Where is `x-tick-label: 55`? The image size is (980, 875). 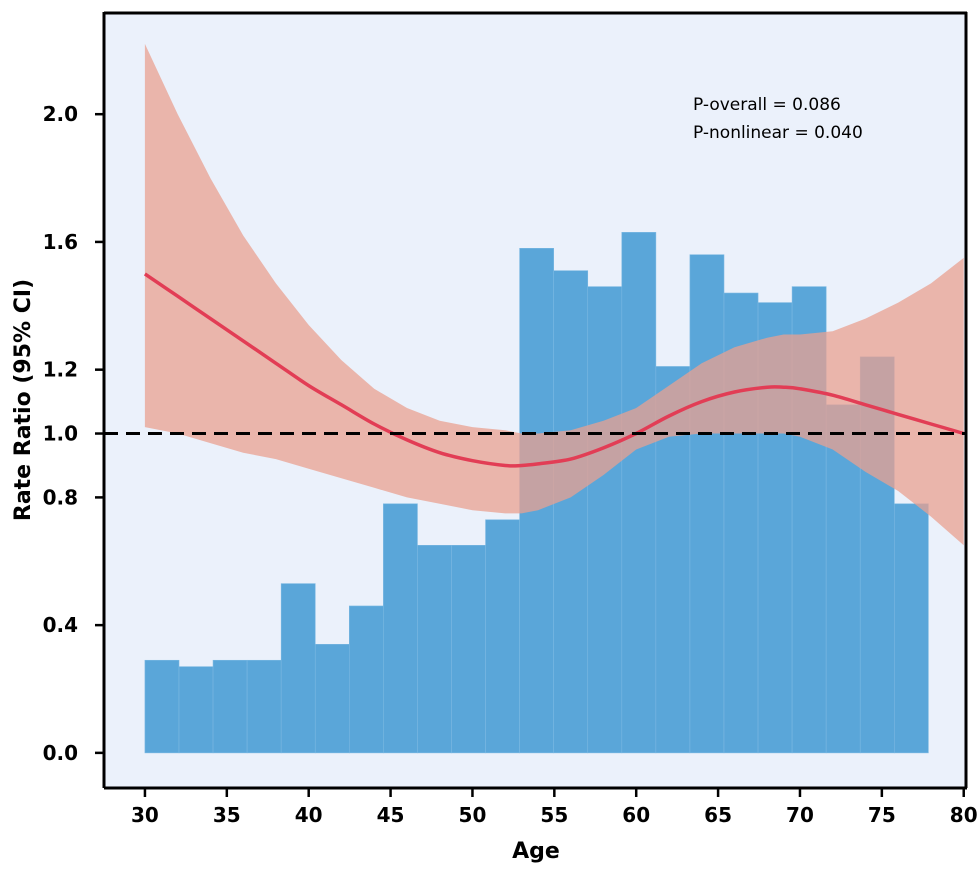
x-tick-label: 55 is located at coordinates (554, 815).